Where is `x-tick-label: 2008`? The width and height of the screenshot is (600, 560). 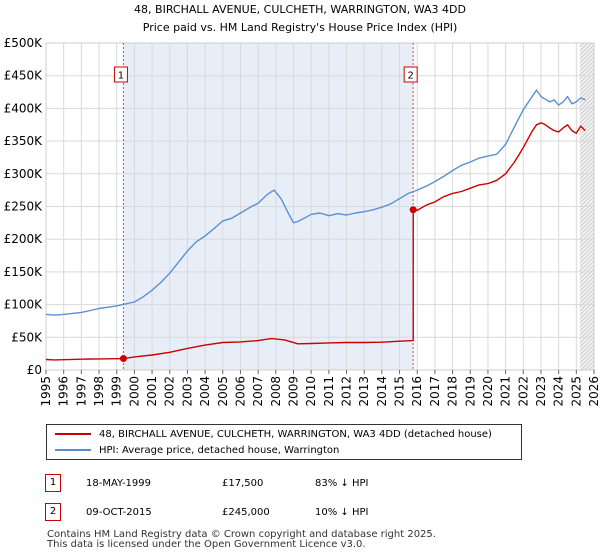
x-tick-label: 2008 is located at coordinates (276, 391).